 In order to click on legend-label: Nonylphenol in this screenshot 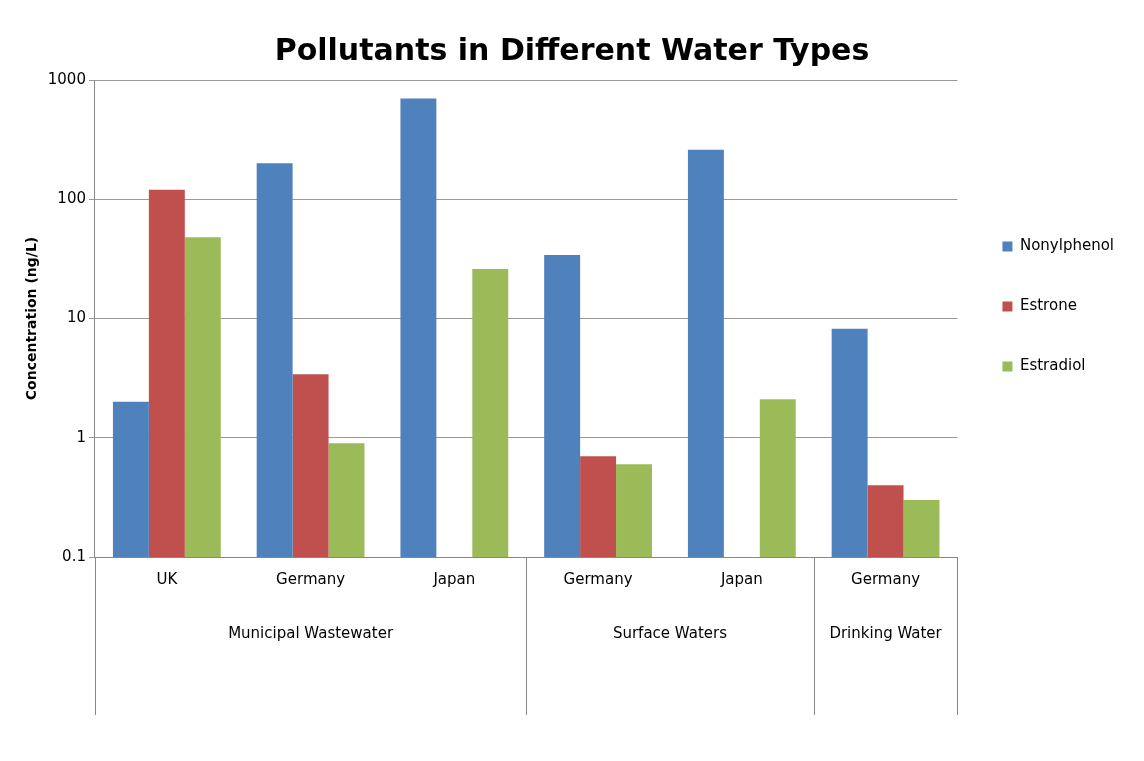, I will do `click(1066, 245)`.